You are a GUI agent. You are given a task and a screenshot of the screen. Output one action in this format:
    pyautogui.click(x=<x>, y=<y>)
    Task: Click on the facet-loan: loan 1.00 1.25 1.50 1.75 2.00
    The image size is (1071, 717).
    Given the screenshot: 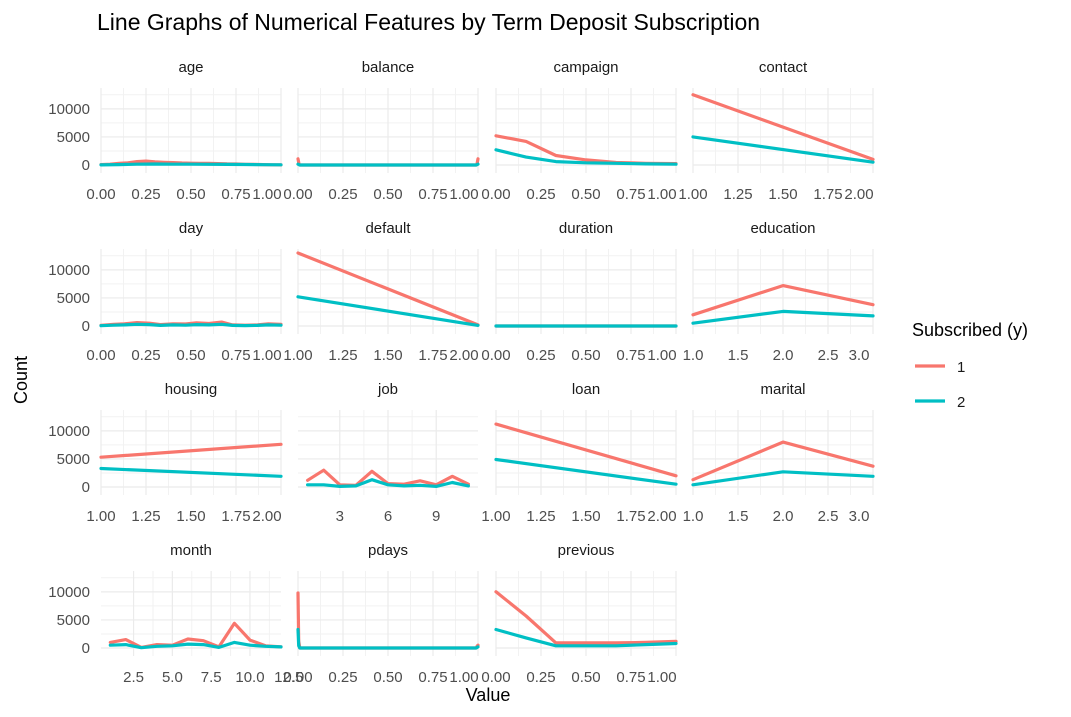 What is the action you would take?
    pyautogui.click(x=579, y=453)
    